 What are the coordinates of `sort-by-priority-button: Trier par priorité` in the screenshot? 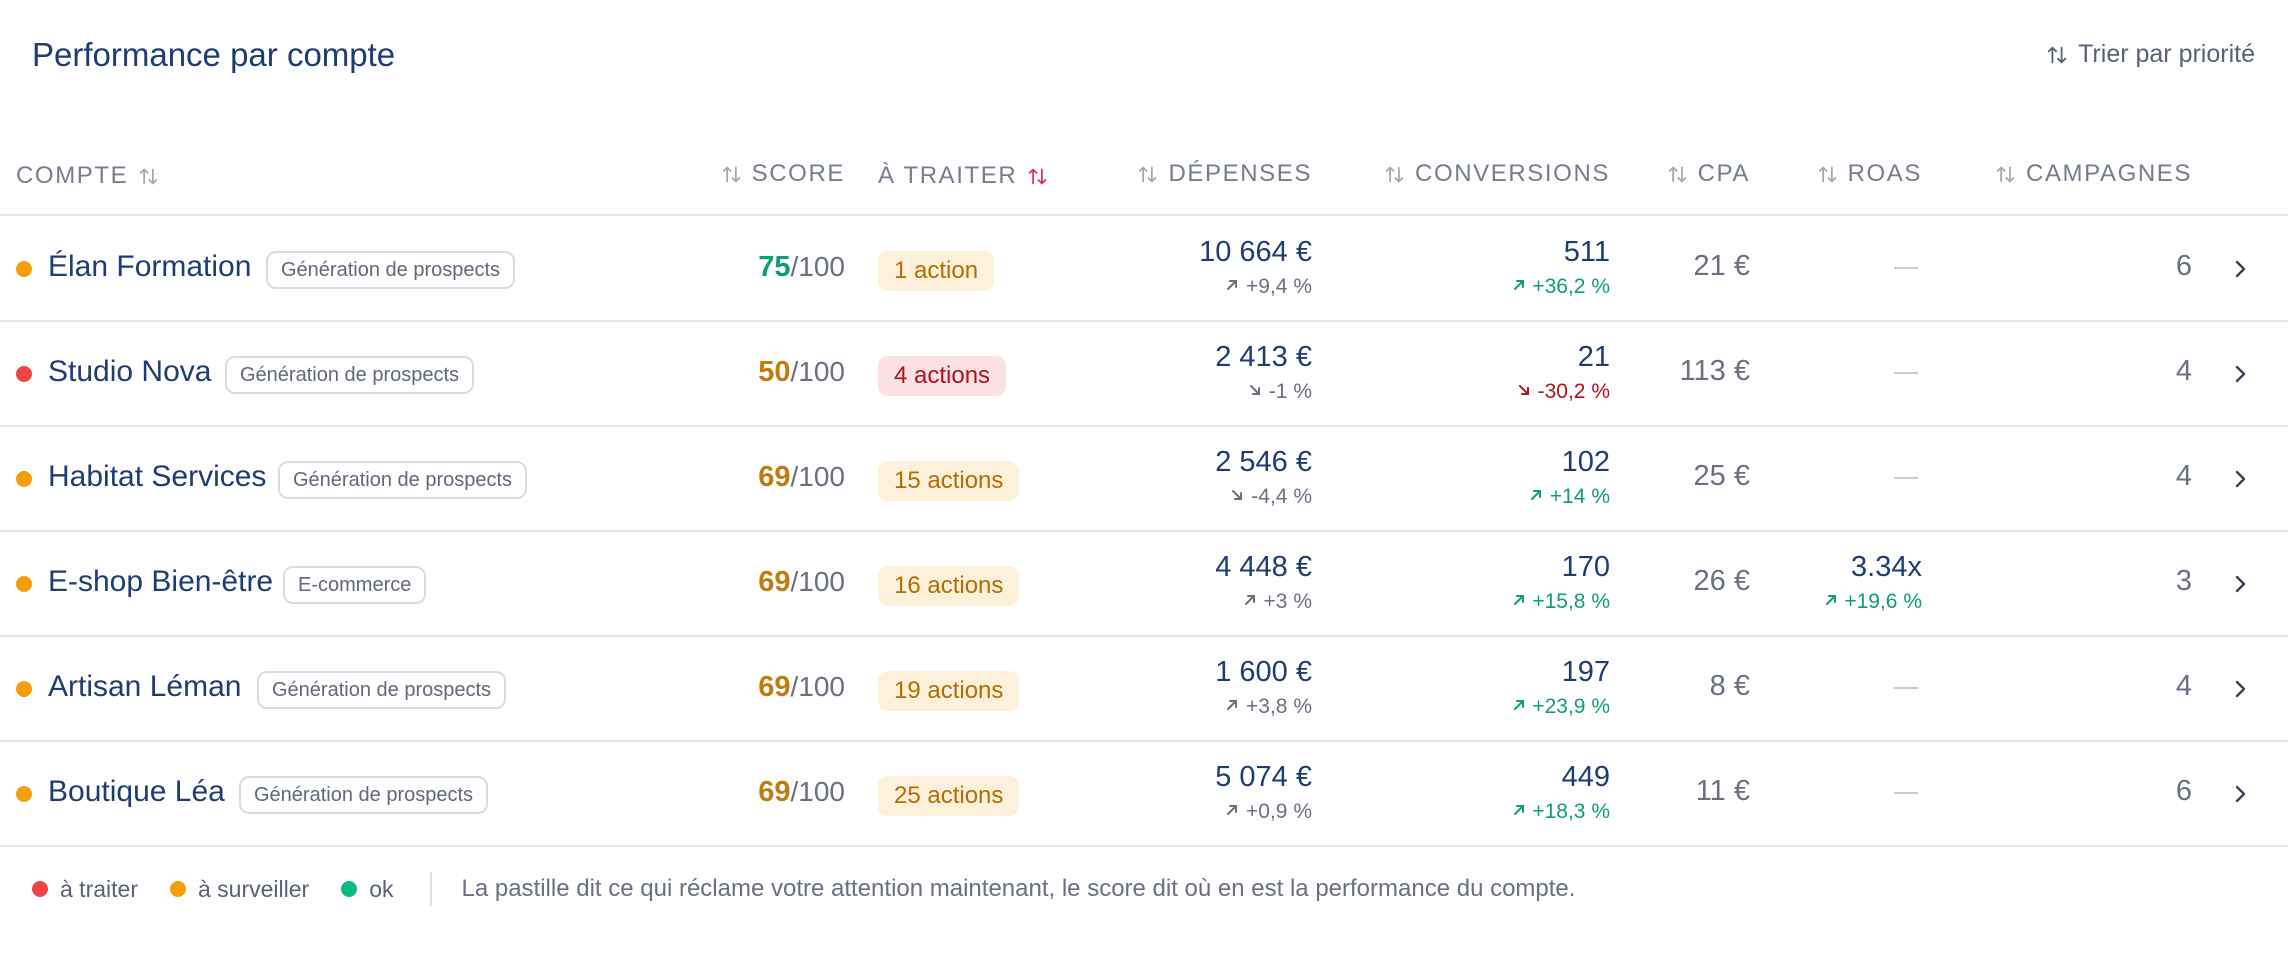 It's located at (2150, 54).